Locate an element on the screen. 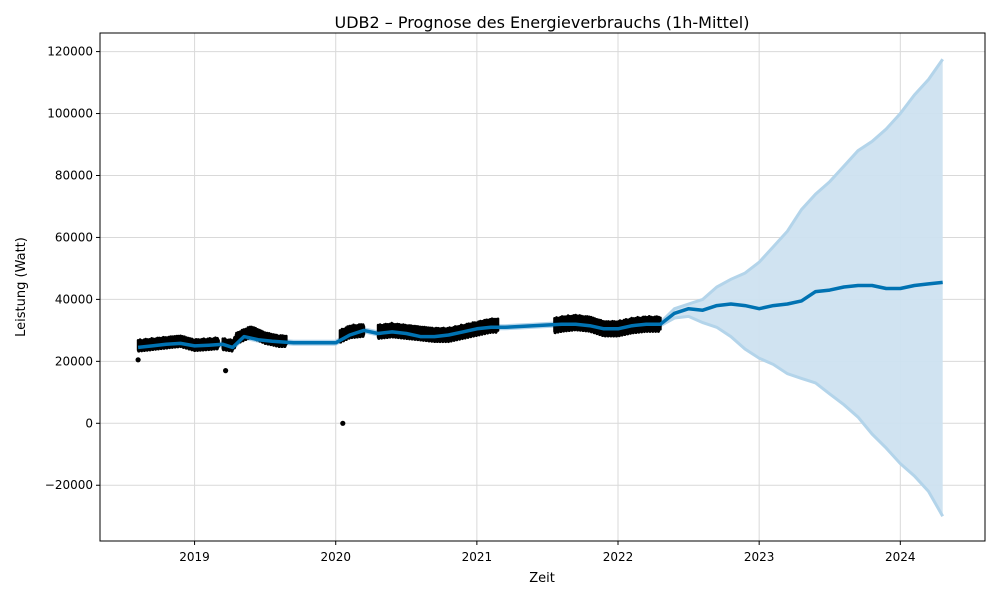  forecast-line is located at coordinates (540, 315).